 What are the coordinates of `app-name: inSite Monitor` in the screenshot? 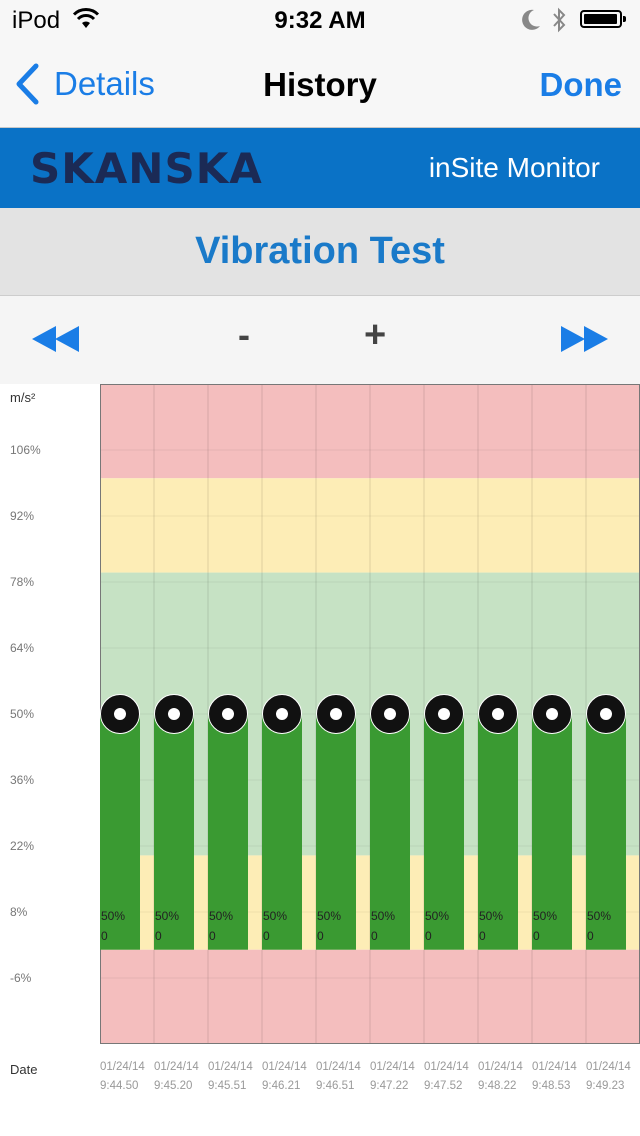 It's located at (514, 167).